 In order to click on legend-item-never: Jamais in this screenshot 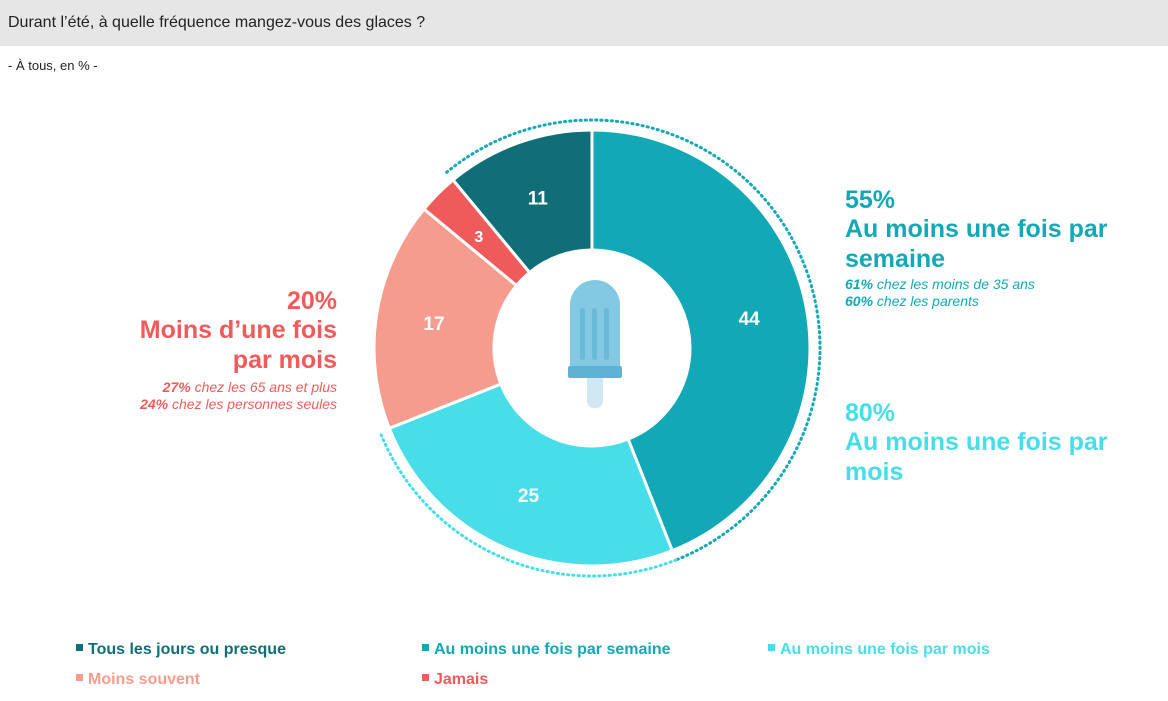, I will do `click(455, 680)`.